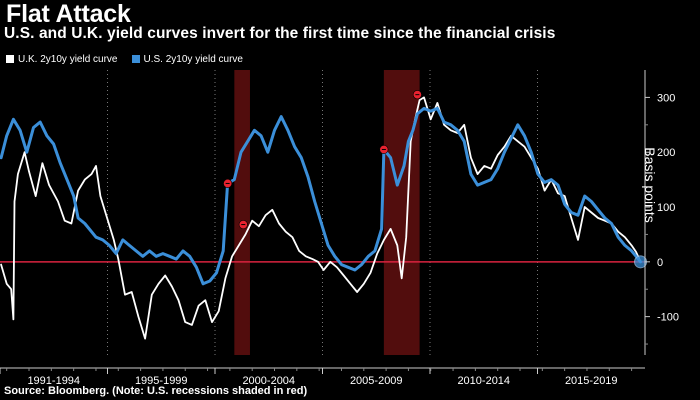 The height and width of the screenshot is (400, 700). What do you see at coordinates (591, 381) in the screenshot?
I see `x-tick-label-6: 2015-2019` at bounding box center [591, 381].